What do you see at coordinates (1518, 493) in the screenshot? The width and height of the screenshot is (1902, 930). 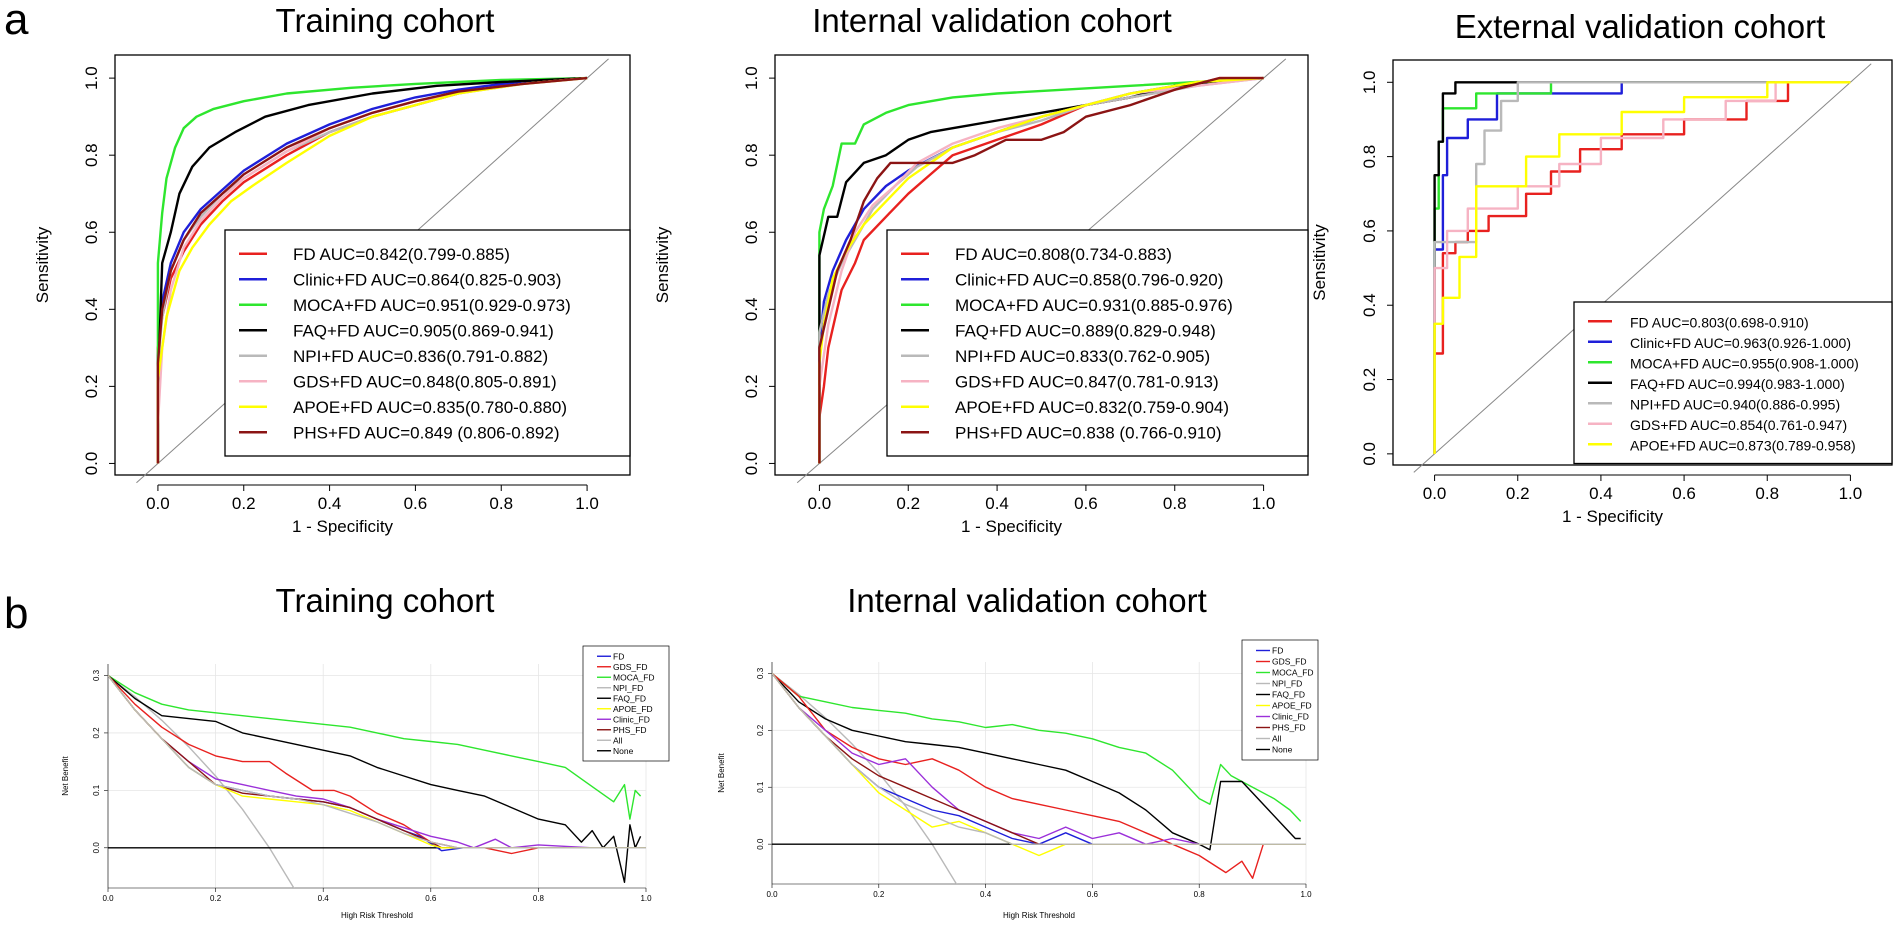 I see `x-tick-label: 0.2` at bounding box center [1518, 493].